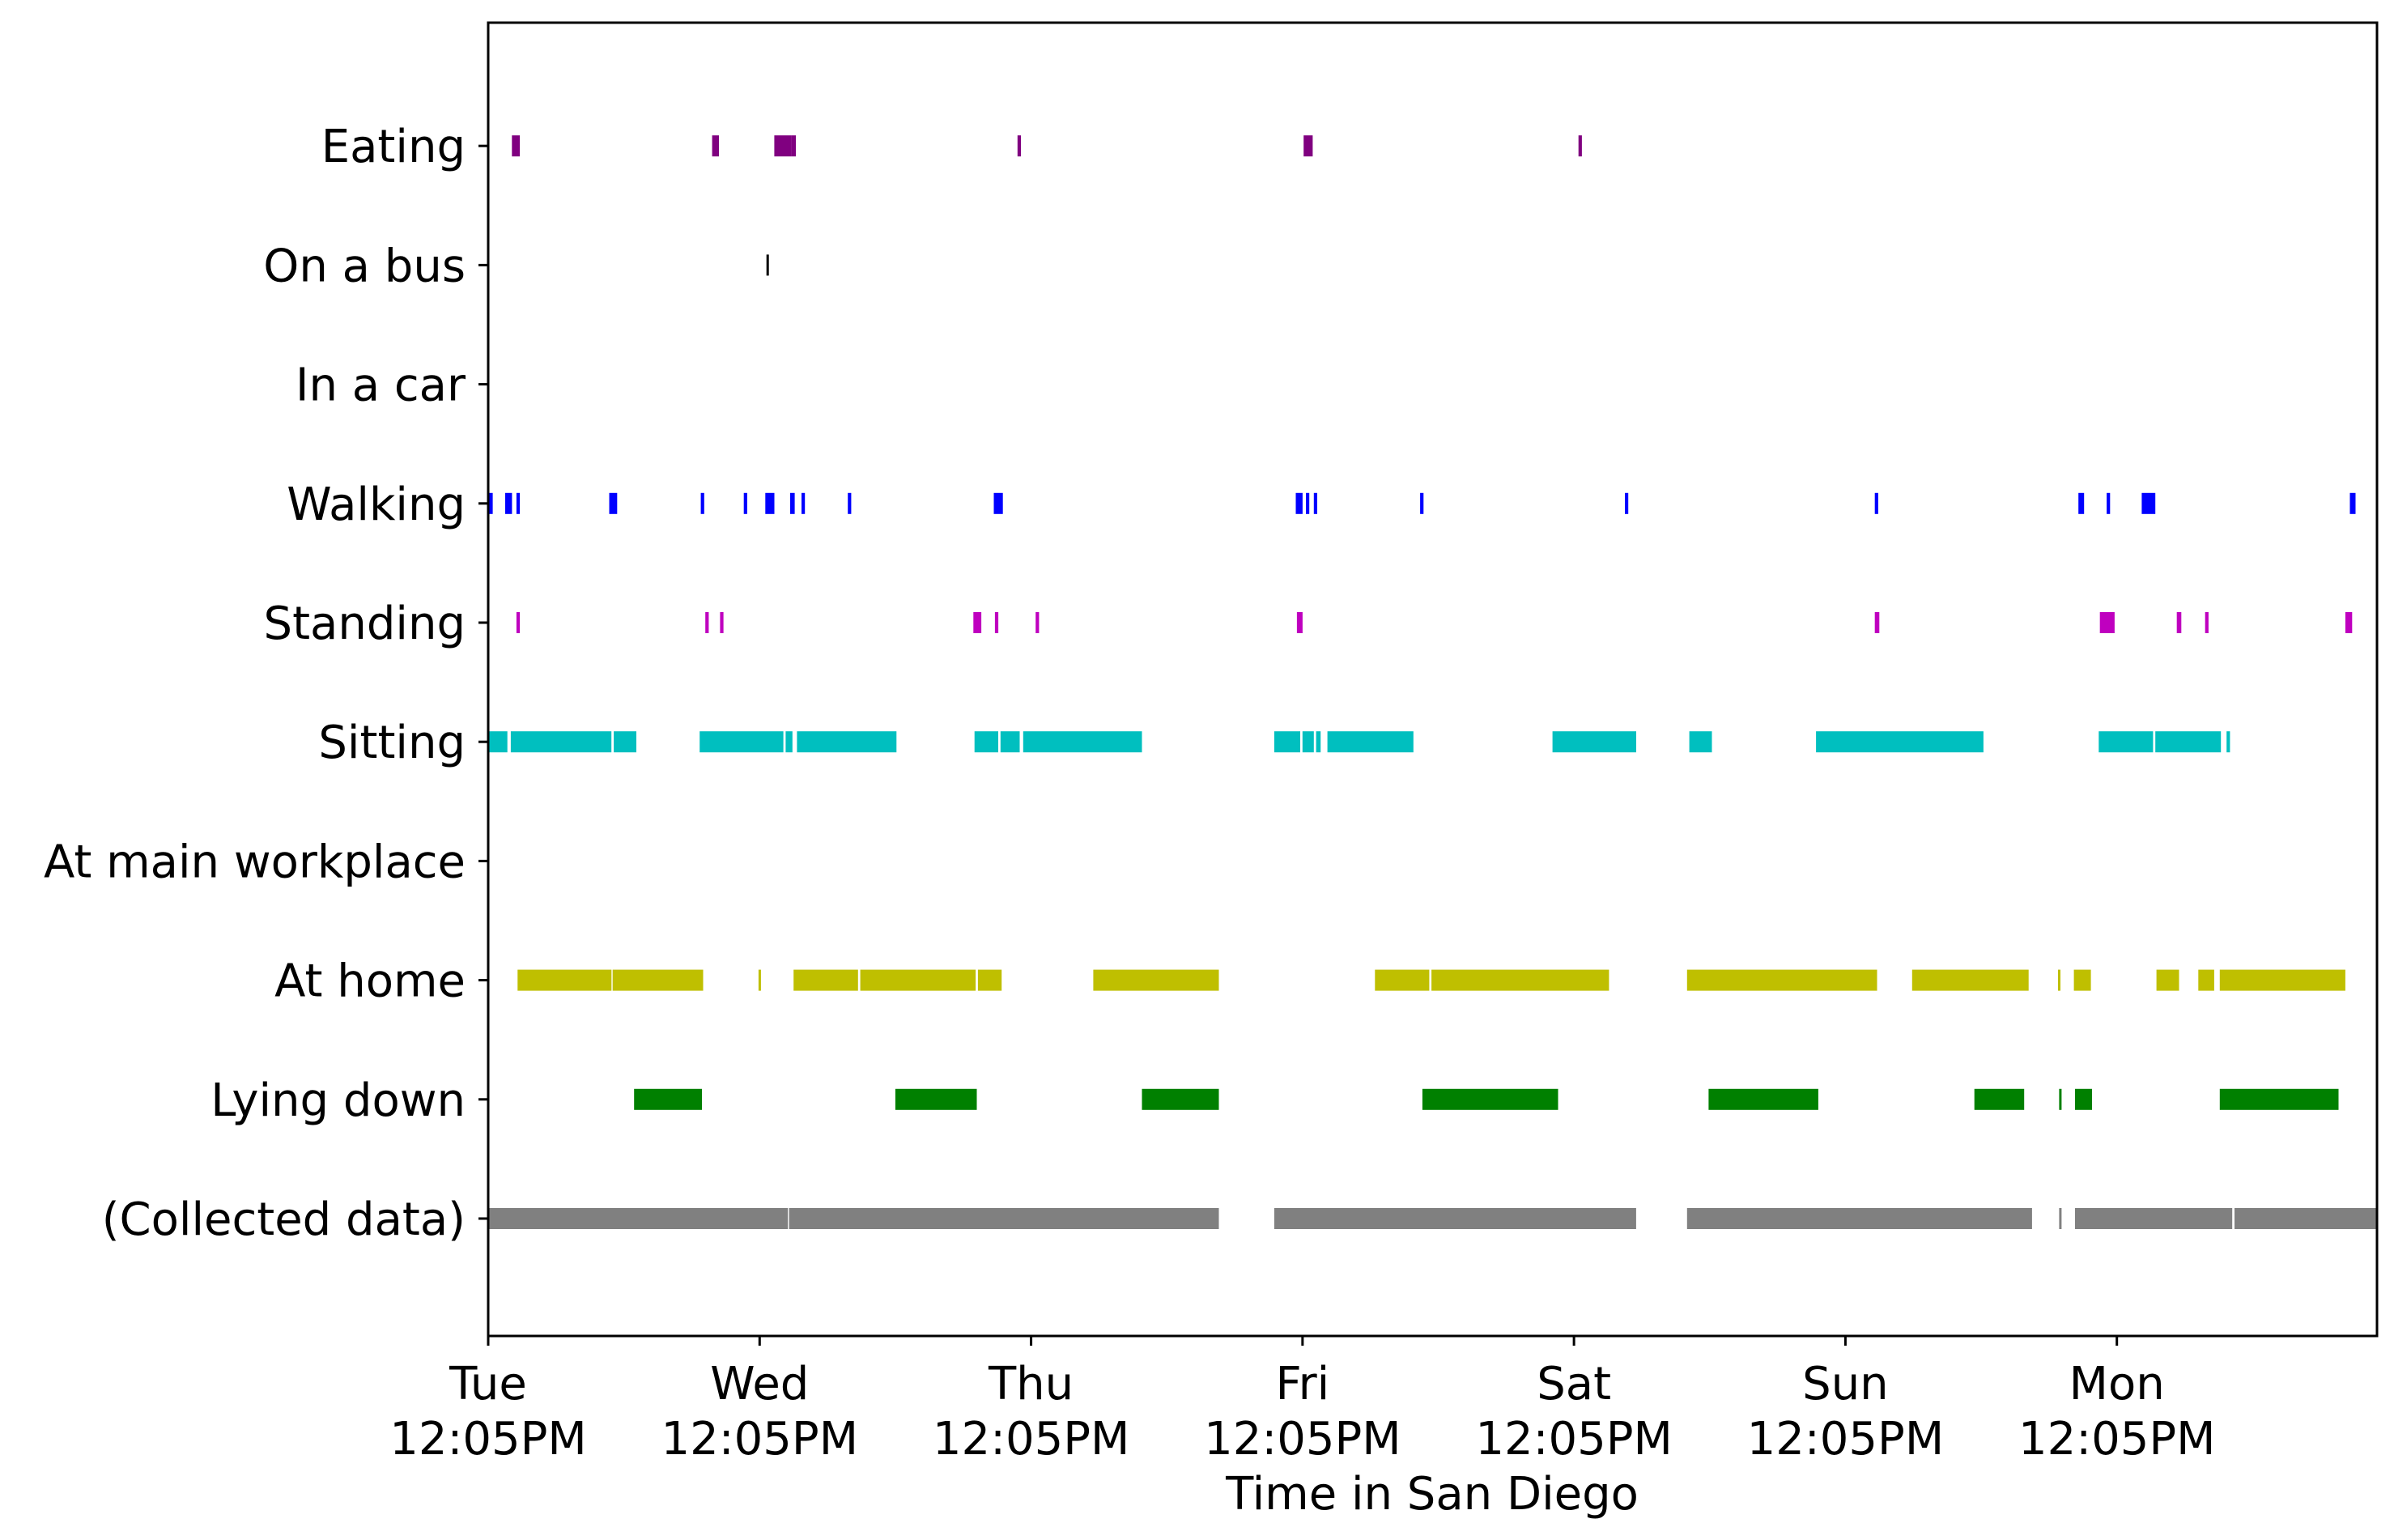 The width and height of the screenshot is (2394, 1540). Describe the element at coordinates (759, 1384) in the screenshot. I see `x-tick-label-day: Wed` at that location.